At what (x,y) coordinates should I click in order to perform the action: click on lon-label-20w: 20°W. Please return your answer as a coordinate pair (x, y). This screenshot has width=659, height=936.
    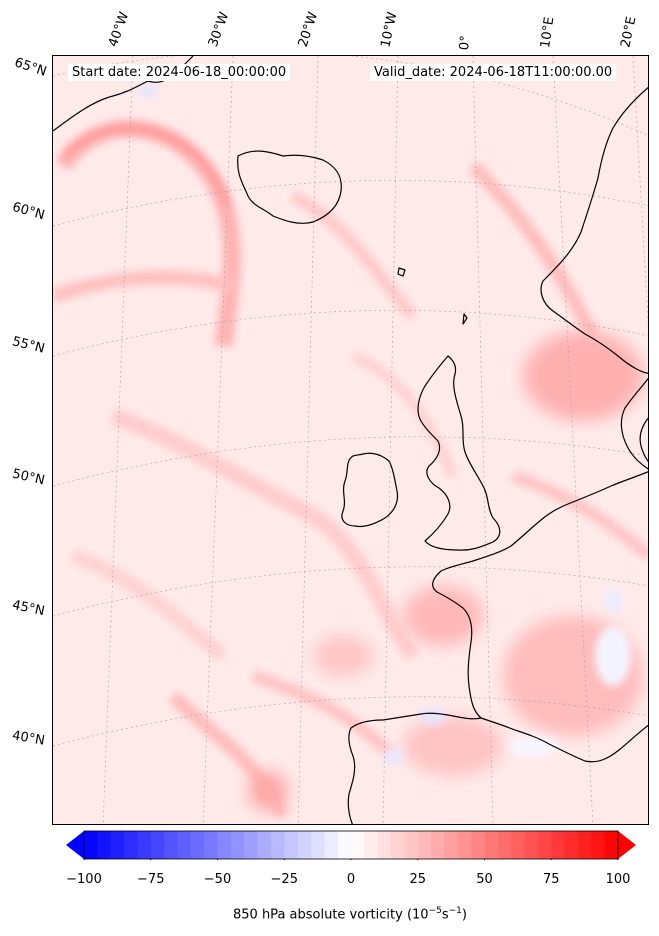
    Looking at the image, I should click on (308, 29).